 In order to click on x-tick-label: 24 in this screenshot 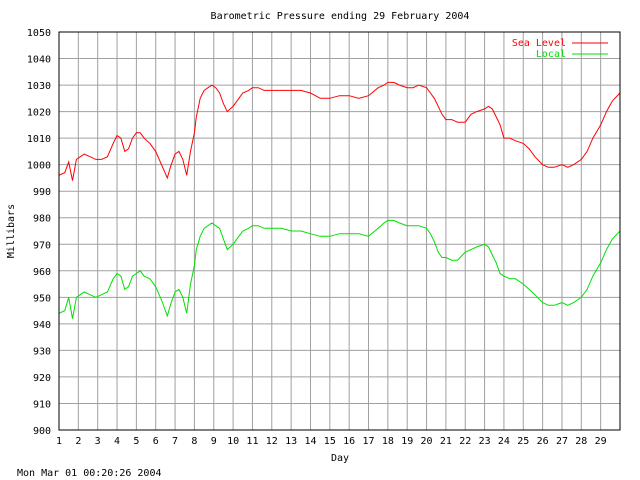, I will do `click(504, 441)`.